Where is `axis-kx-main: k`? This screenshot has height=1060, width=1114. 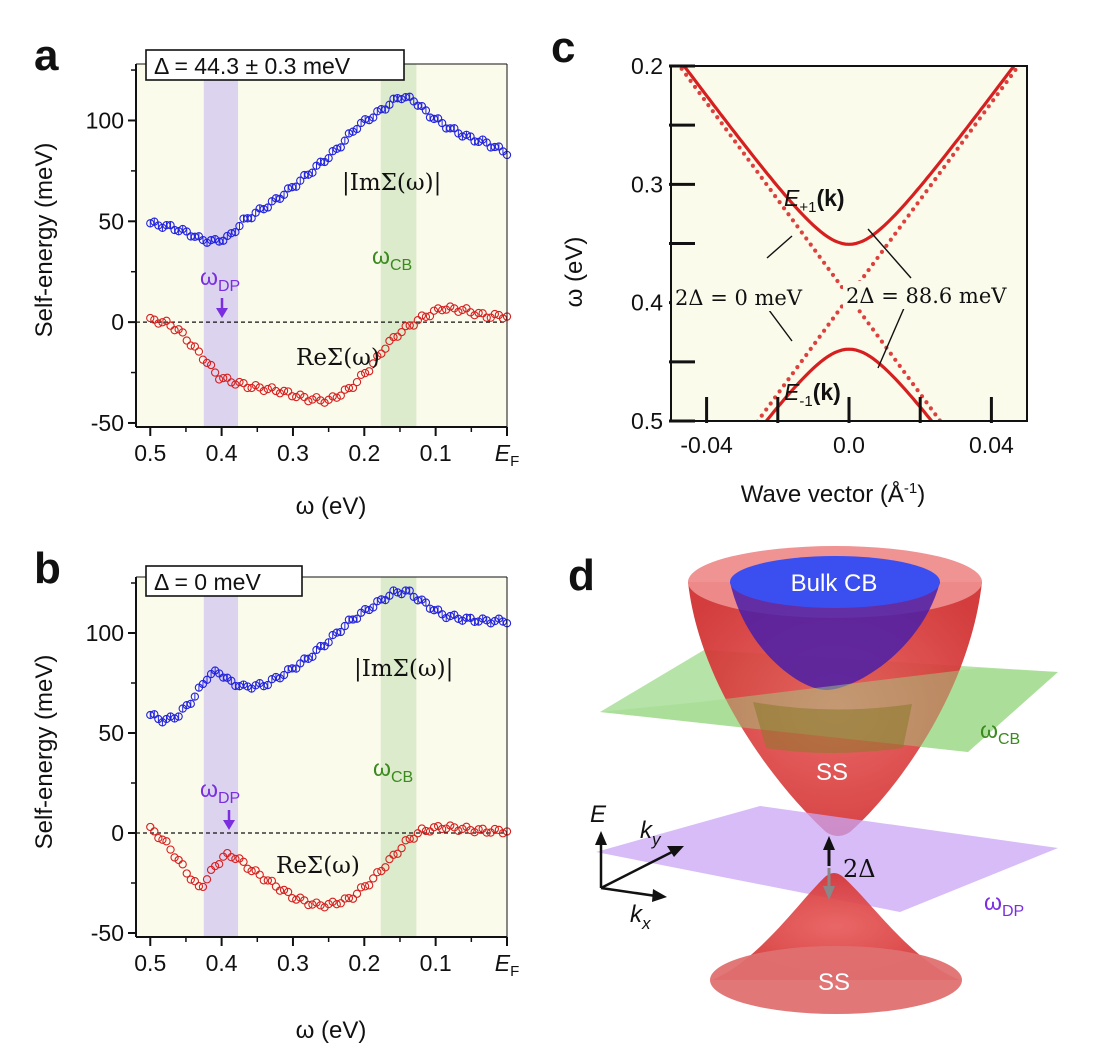 axis-kx-main: k is located at coordinates (637, 914).